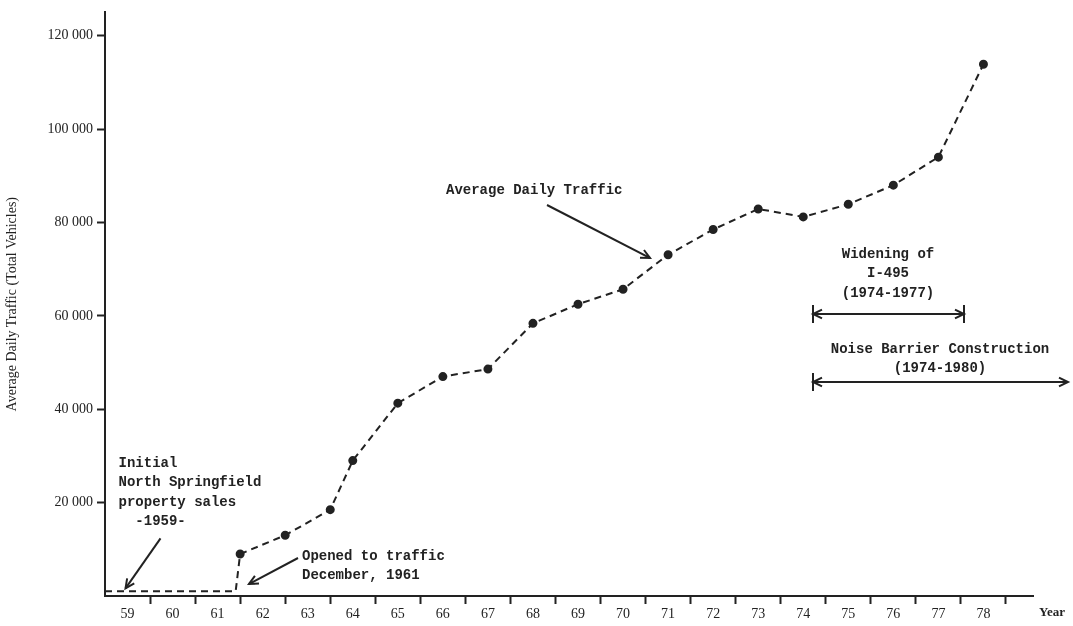  I want to click on y-tick-label: 40 000, so click(73, 408).